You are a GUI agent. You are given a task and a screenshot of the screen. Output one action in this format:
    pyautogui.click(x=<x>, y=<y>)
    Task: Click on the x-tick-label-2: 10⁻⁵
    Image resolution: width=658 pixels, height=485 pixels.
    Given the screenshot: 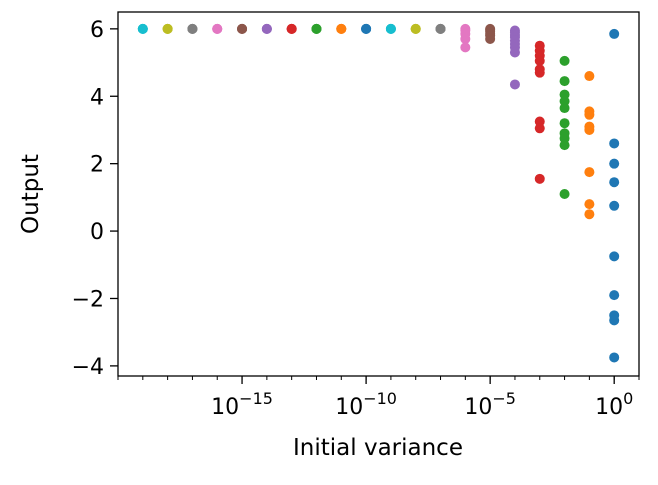 What is the action you would take?
    pyautogui.click(x=490, y=404)
    